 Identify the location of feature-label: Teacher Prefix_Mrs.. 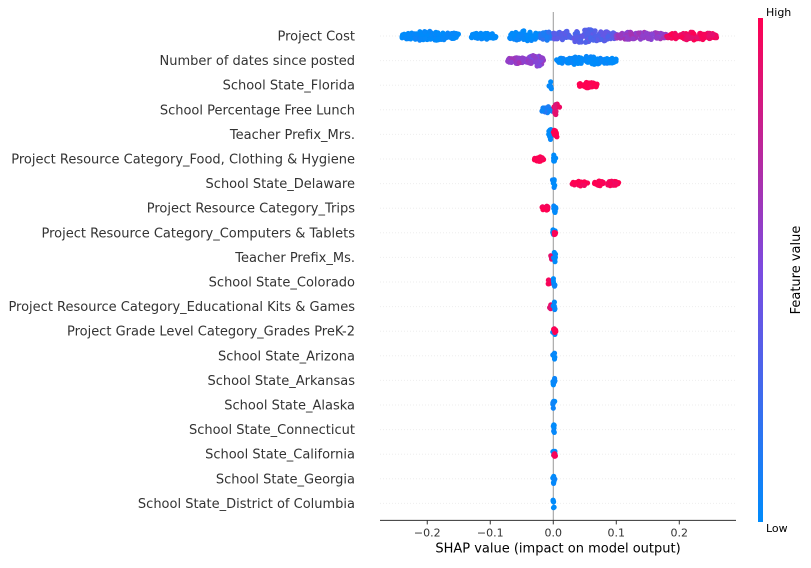
(292, 135).